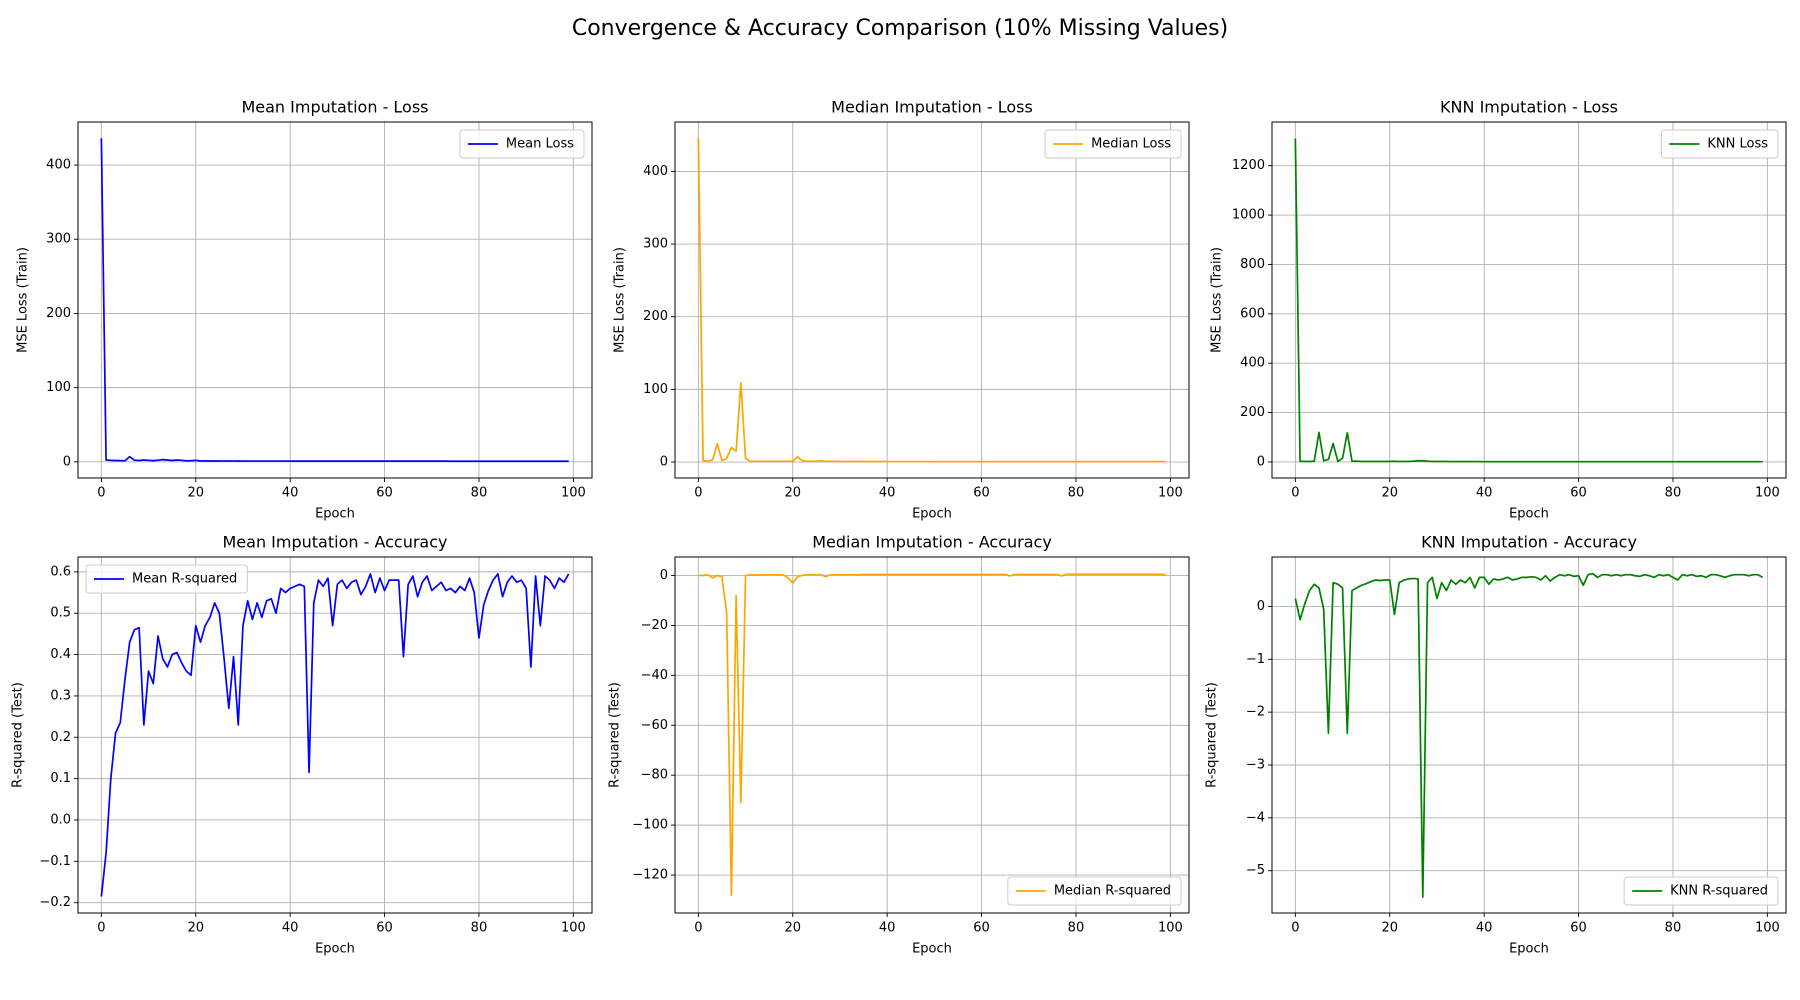 This screenshot has width=1800, height=1000. I want to click on y-tick-label: 0.5, so click(60, 613).